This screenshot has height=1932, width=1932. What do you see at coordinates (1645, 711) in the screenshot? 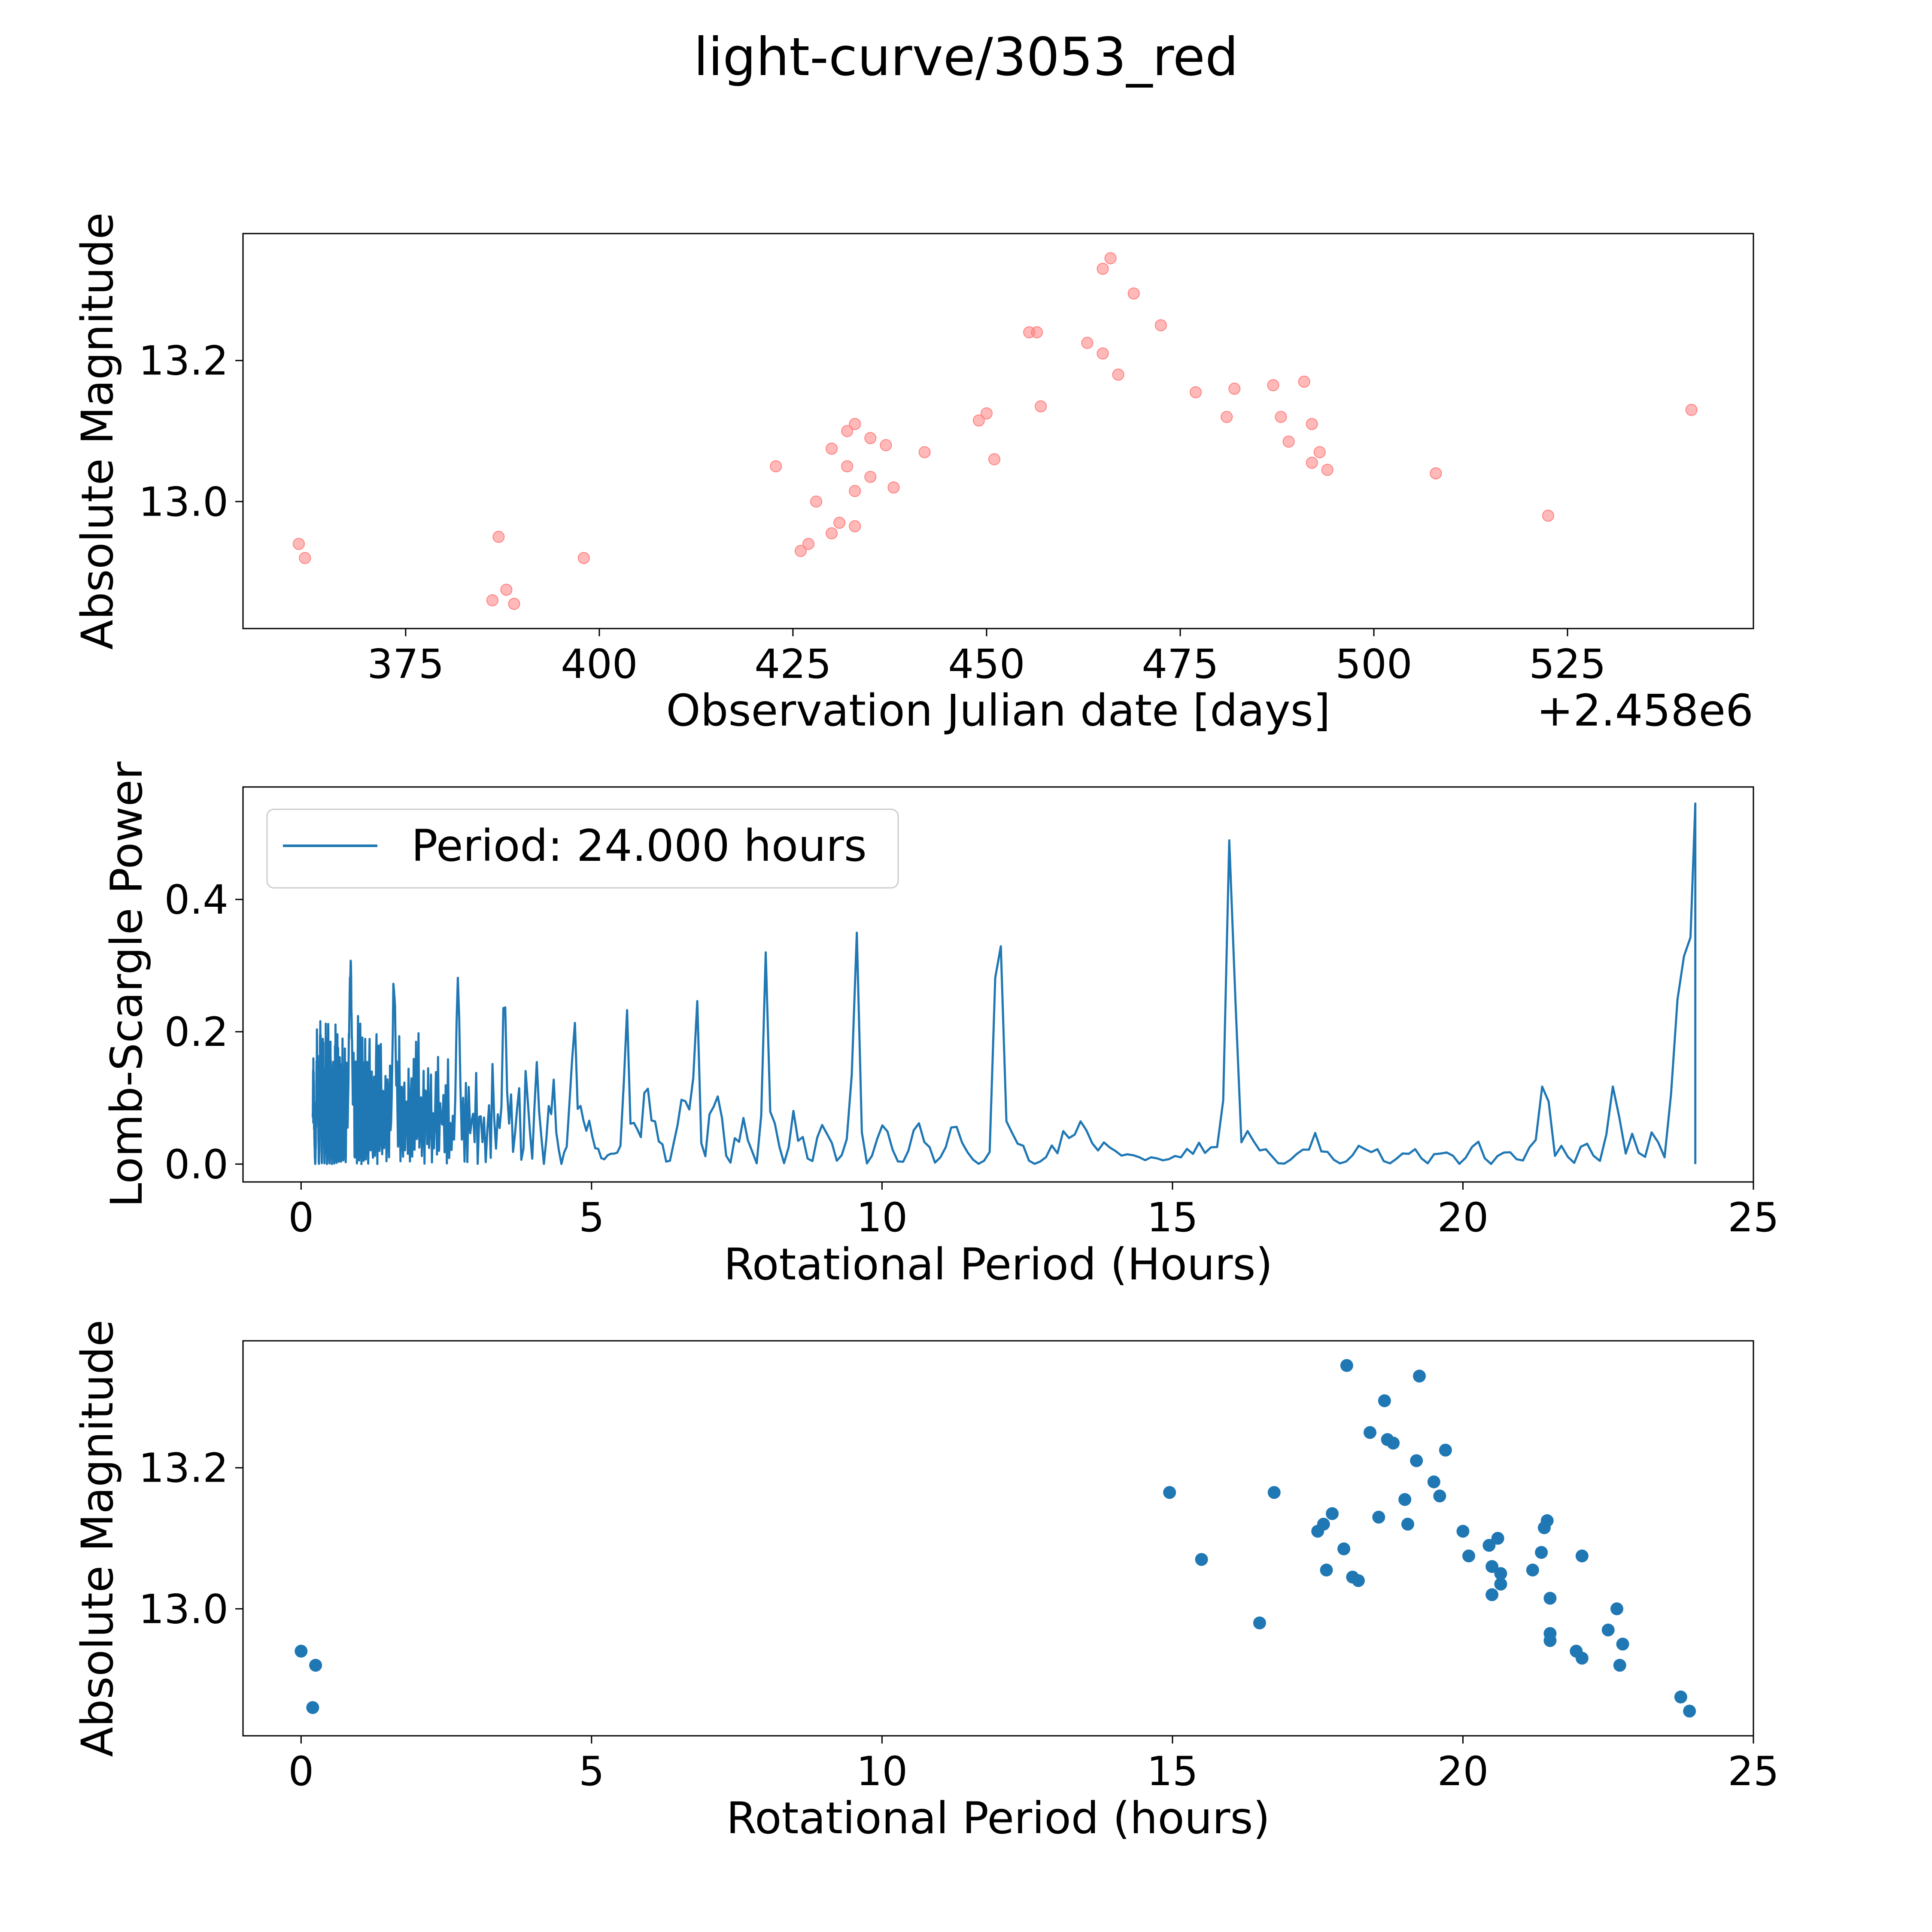
I see `panel1-x-offset: +2.458e6` at bounding box center [1645, 711].